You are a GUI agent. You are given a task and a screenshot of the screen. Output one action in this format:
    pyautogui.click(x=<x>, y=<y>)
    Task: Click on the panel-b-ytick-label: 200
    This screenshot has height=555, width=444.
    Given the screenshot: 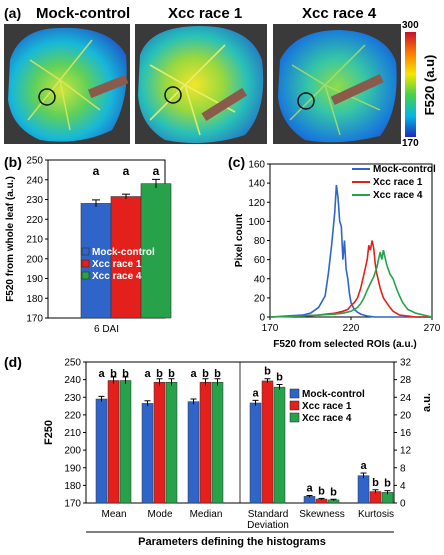 What is the action you would take?
    pyautogui.click(x=34, y=259)
    